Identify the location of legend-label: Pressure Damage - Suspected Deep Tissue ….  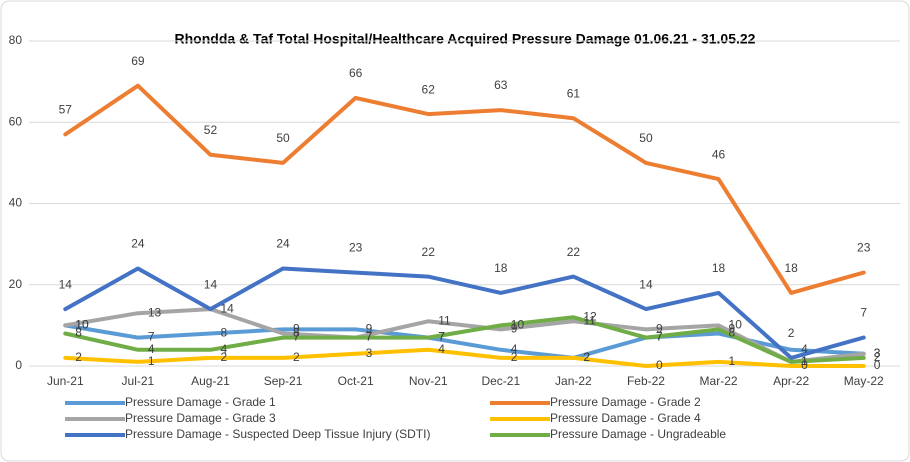
(277, 434).